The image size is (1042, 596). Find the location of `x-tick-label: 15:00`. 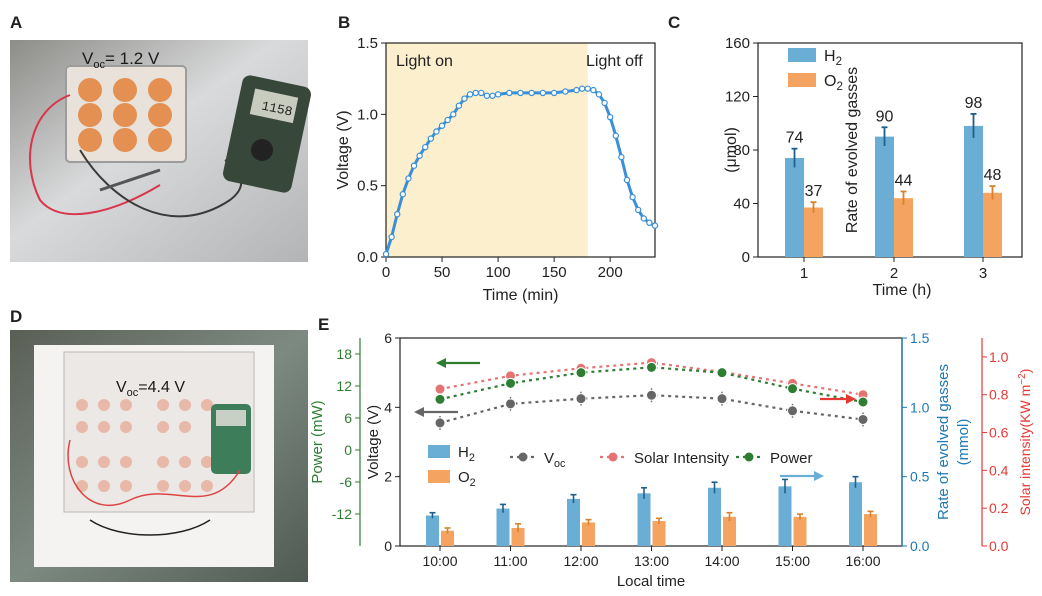

x-tick-label: 15:00 is located at coordinates (792, 561).